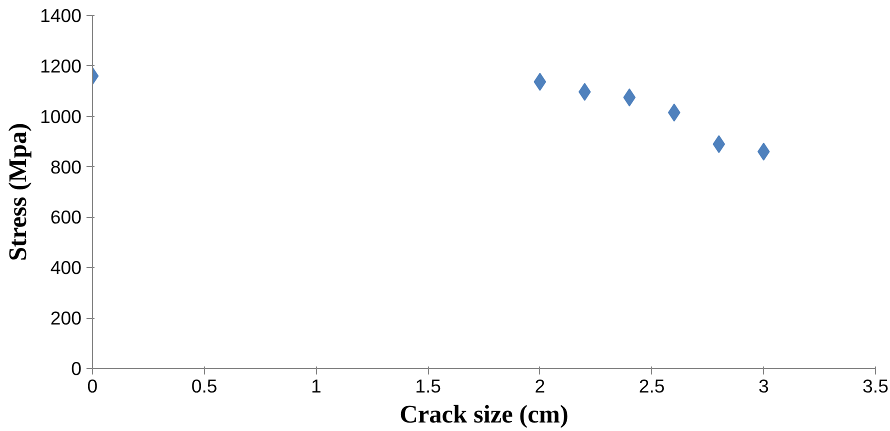 This screenshot has width=890, height=431. I want to click on y-axis-title: Stress (Mpa), so click(18, 192).